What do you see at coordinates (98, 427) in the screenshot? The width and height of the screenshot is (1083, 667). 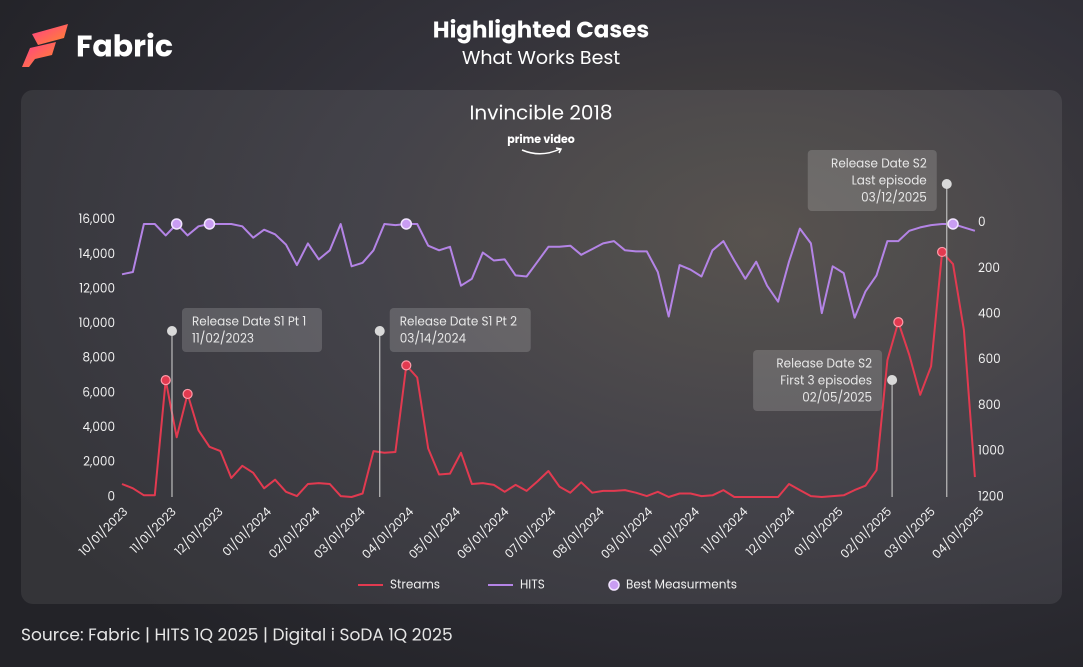 I see `y-tick-label: 4,000` at bounding box center [98, 427].